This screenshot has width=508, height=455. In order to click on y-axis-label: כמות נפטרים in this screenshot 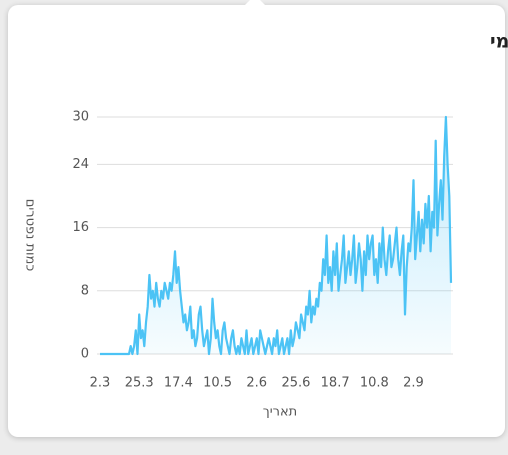, I will do `click(30, 235)`.